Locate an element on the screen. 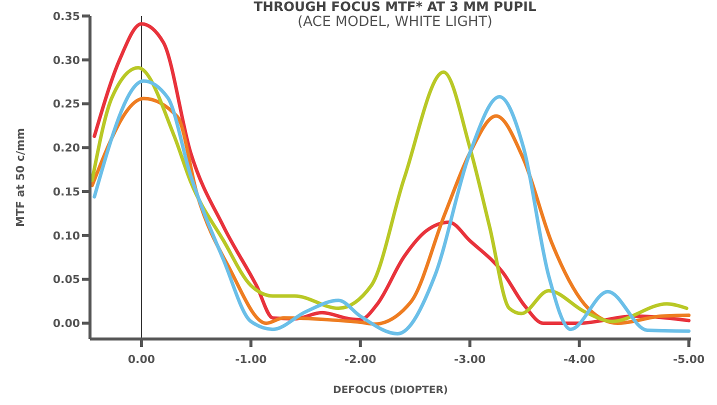 The image size is (717, 405). x-tick-label: -3.00 is located at coordinates (470, 359).